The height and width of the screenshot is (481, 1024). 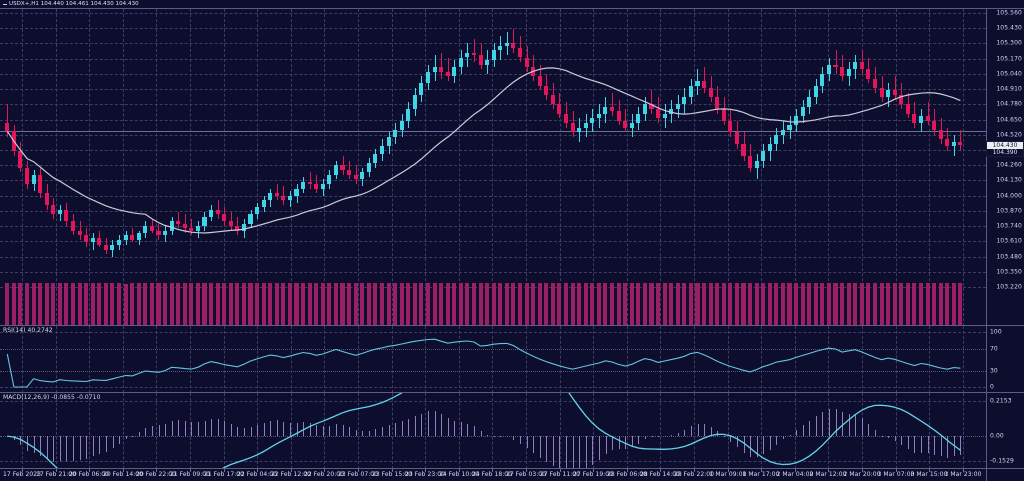 I want to click on macd-axis: 0.2153 0.00 -0.1529, so click(x=1005, y=430).